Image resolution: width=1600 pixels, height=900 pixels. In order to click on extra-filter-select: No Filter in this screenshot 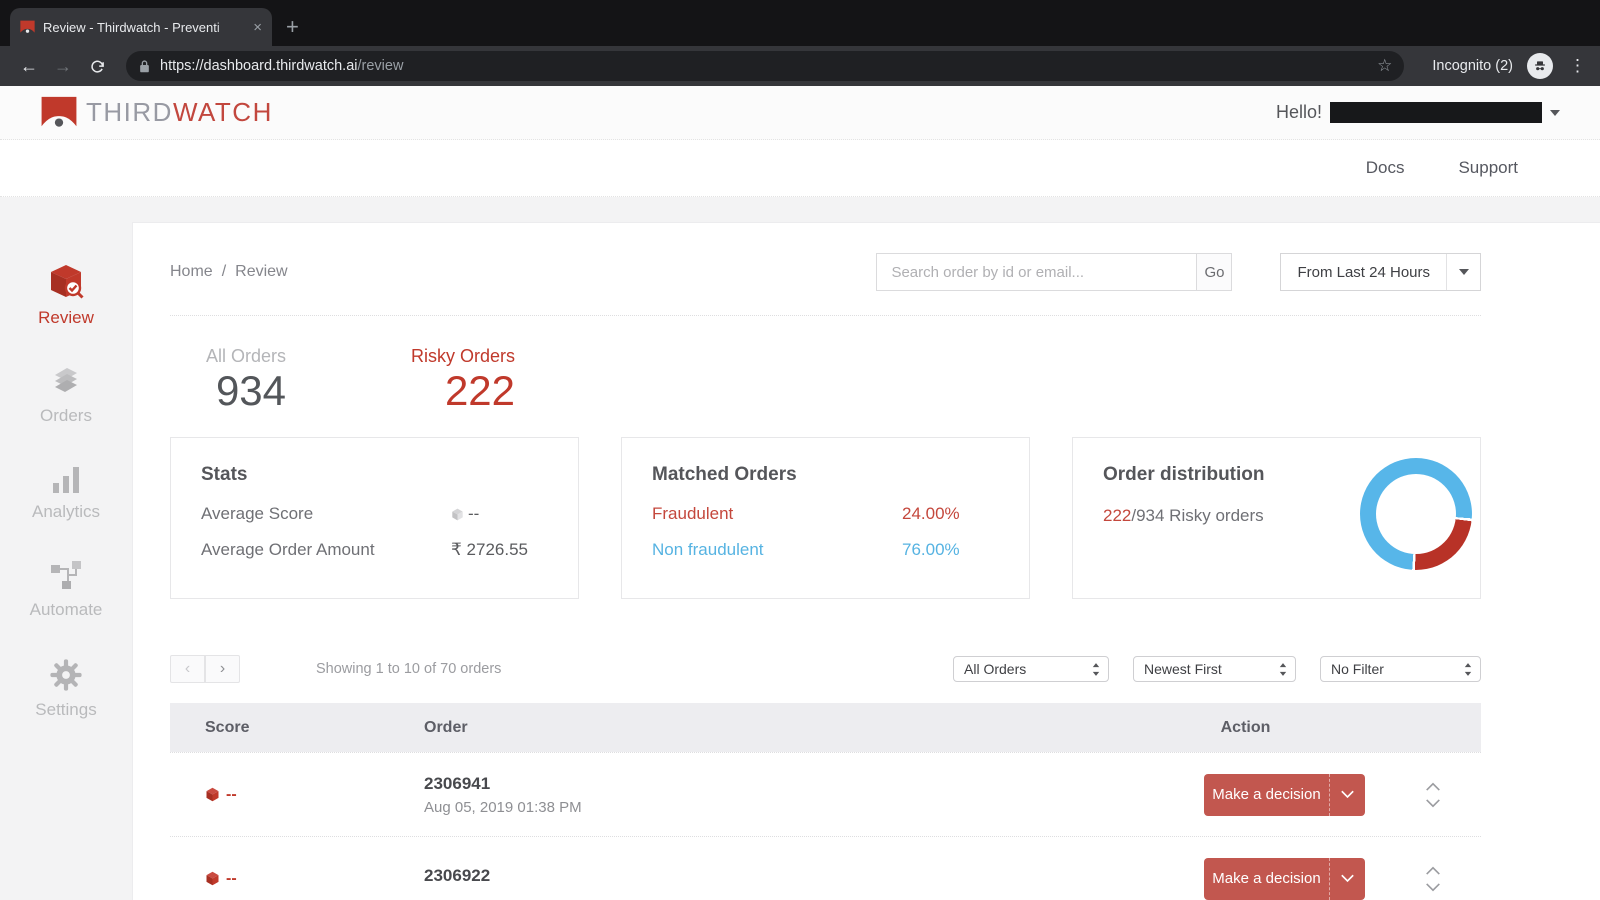, I will do `click(1400, 669)`.